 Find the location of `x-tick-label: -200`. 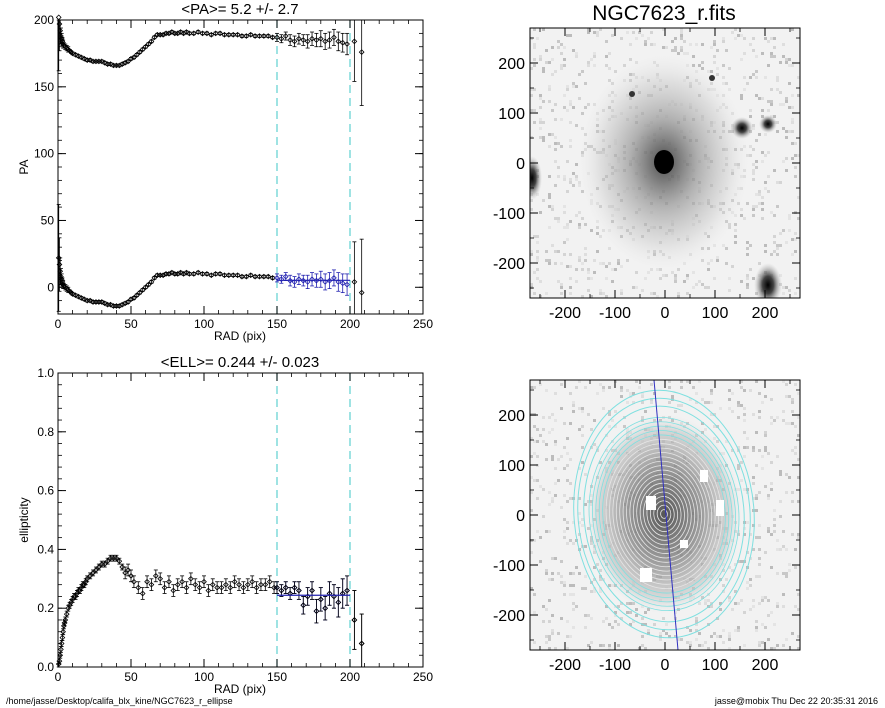

x-tick-label: -200 is located at coordinates (565, 665).